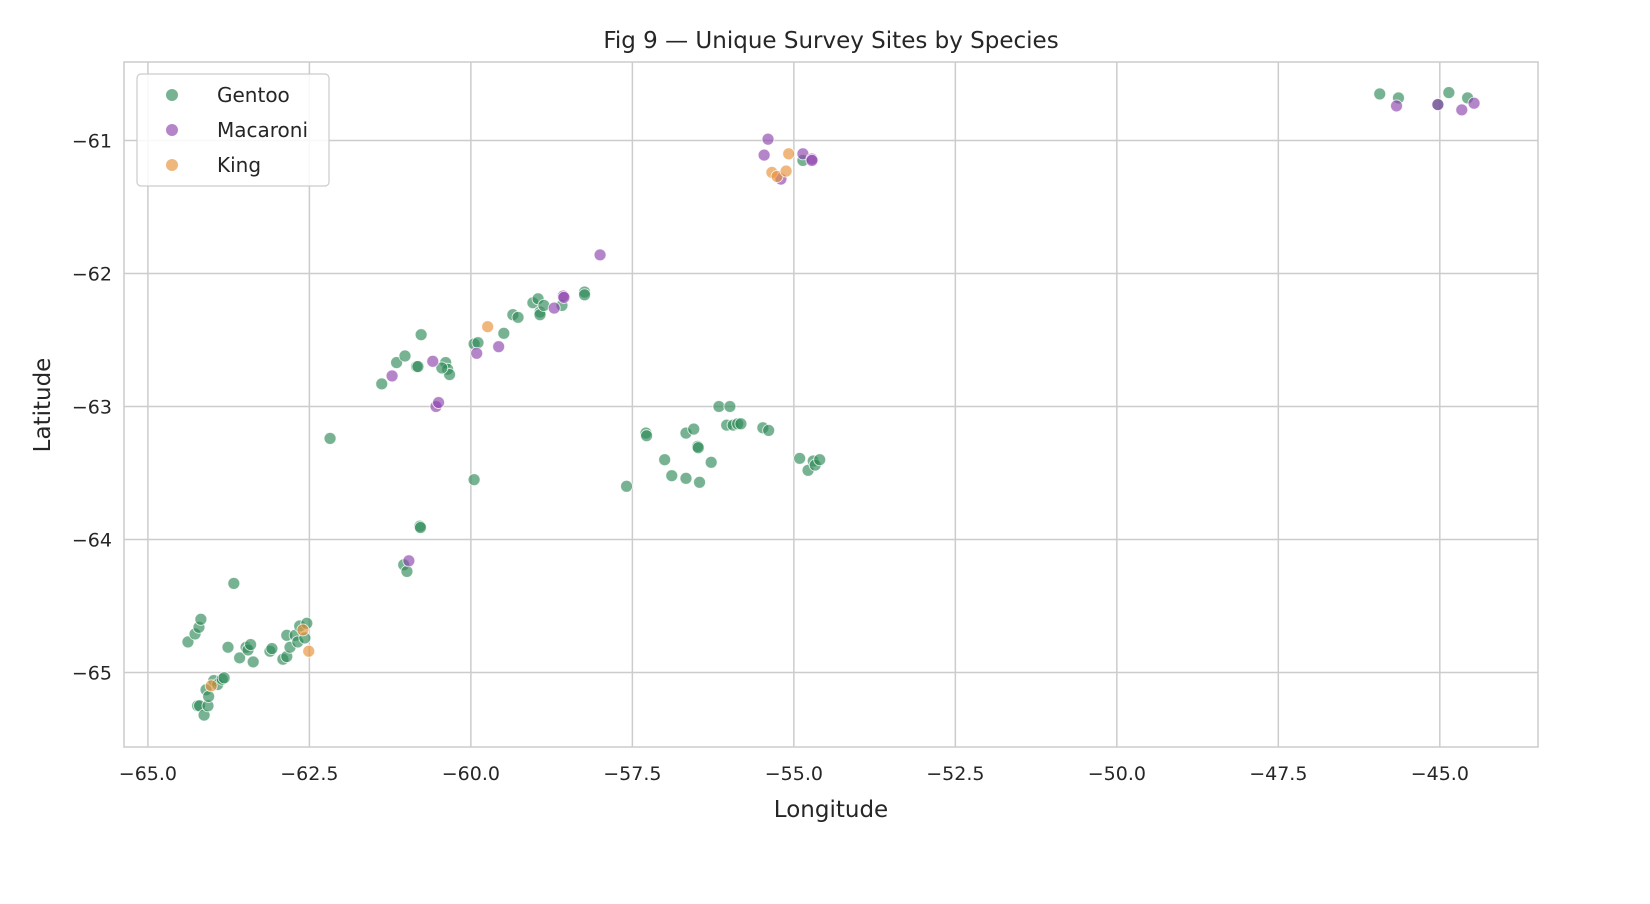 Image resolution: width=1650 pixels, height=904 pixels. Describe the element at coordinates (471, 774) in the screenshot. I see `x-tick-label: −60.0` at that location.